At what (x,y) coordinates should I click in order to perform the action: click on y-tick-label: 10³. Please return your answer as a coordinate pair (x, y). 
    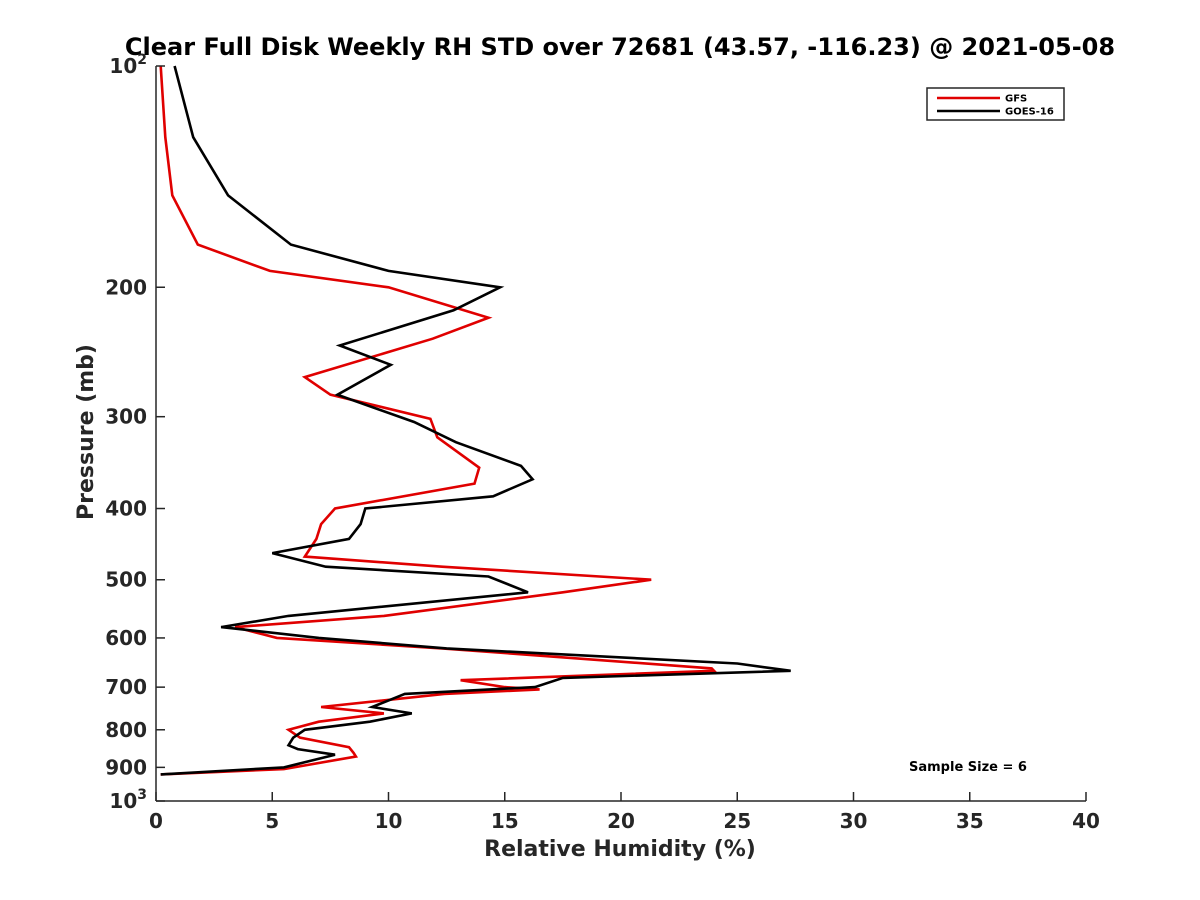
    Looking at the image, I should click on (128, 800).